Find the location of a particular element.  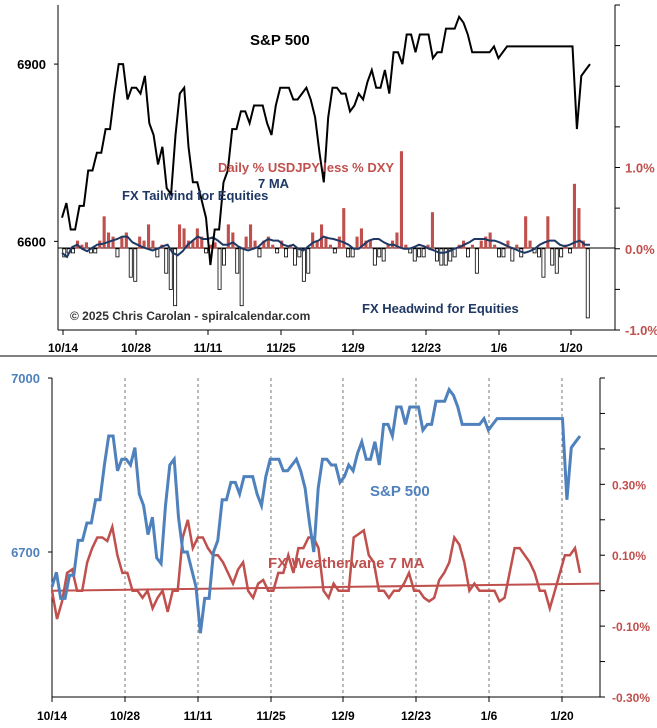

top-ma-line is located at coordinates (325, 247).